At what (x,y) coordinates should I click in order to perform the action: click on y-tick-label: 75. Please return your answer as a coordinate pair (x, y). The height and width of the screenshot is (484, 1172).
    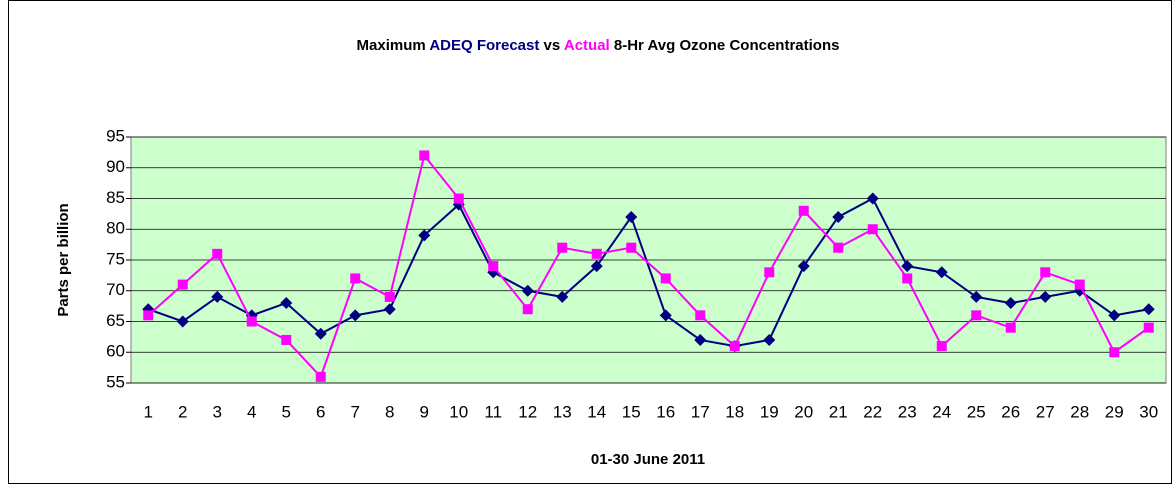
    Looking at the image, I should click on (115, 258).